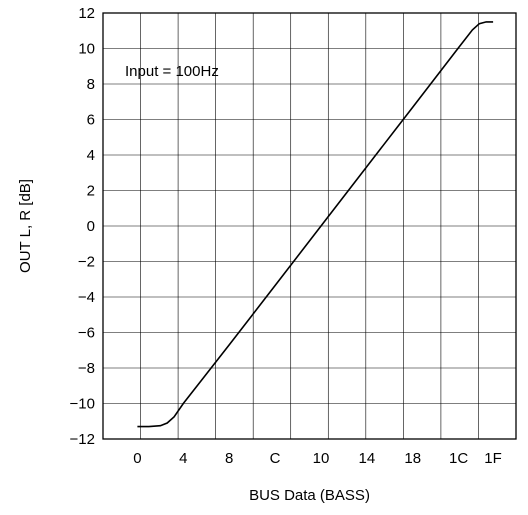 The image size is (528, 515). What do you see at coordinates (172, 71) in the screenshot?
I see `chart-annotation: Input = 100Hz` at bounding box center [172, 71].